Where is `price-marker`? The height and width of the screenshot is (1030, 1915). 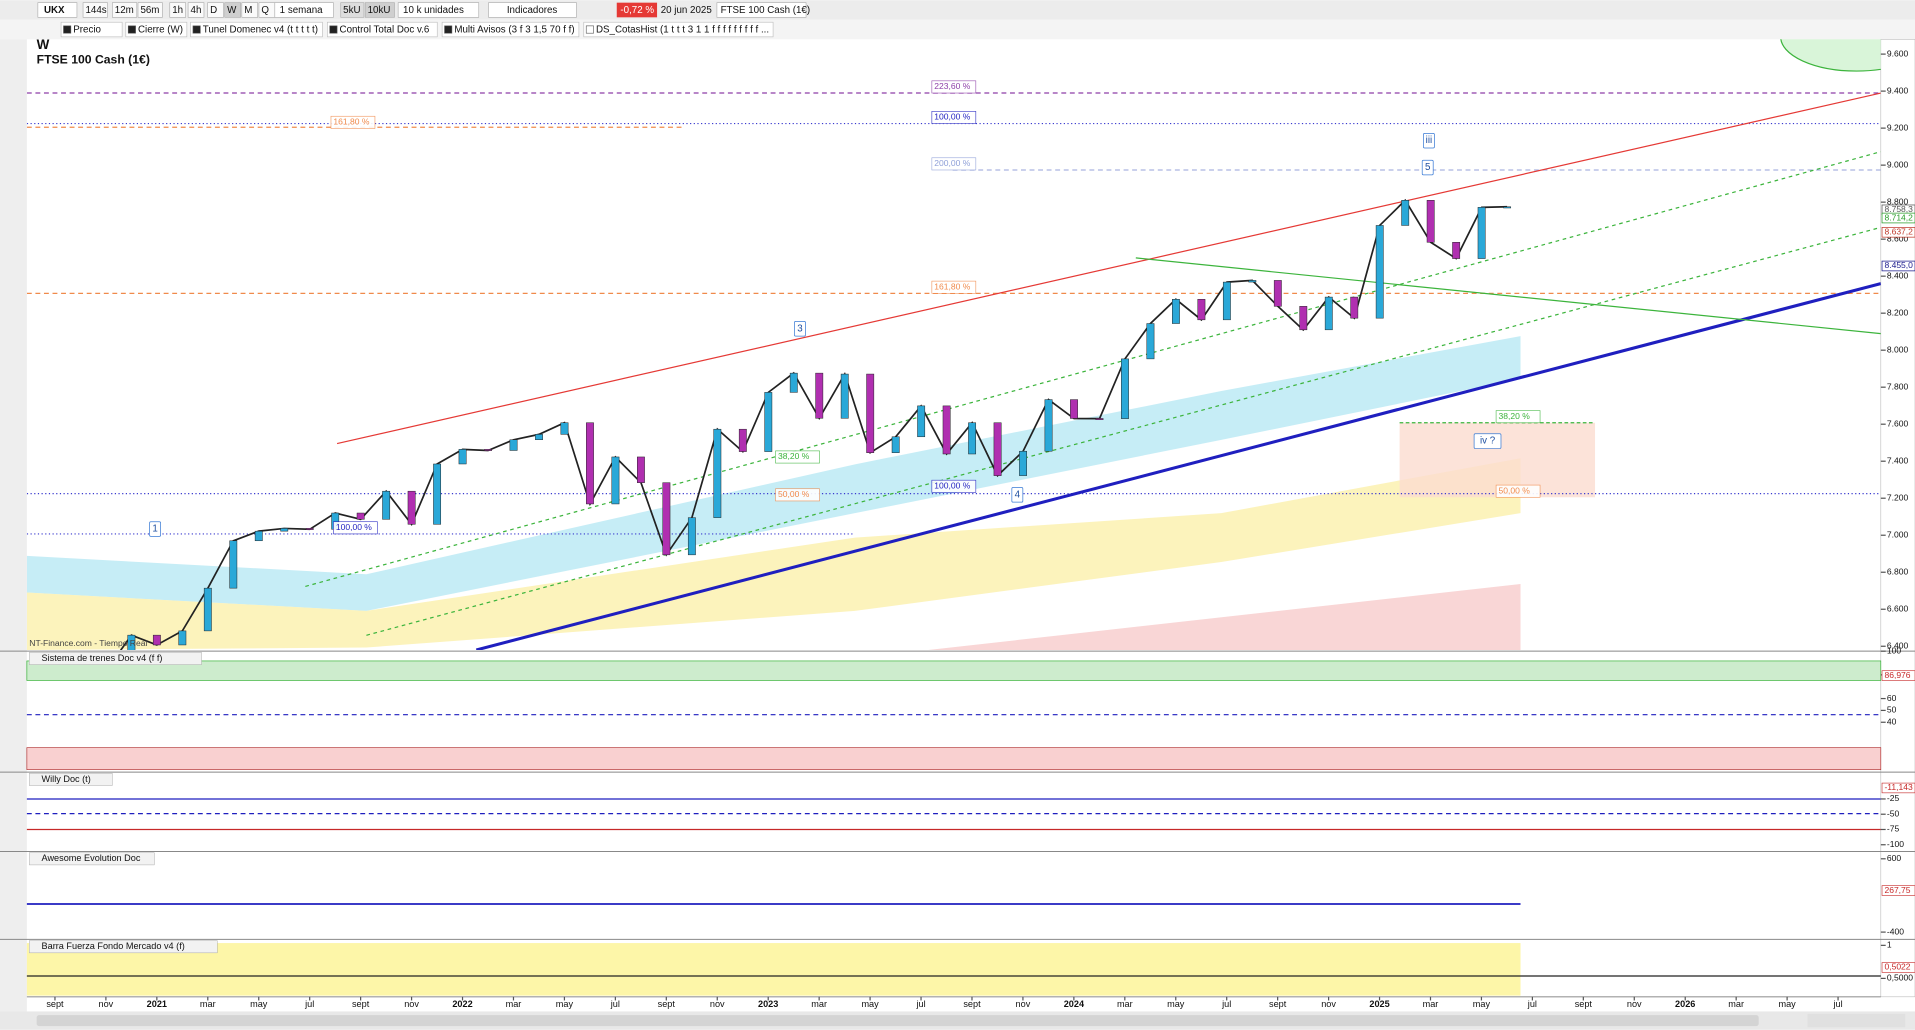 price-marker is located at coordinates (1898, 266).